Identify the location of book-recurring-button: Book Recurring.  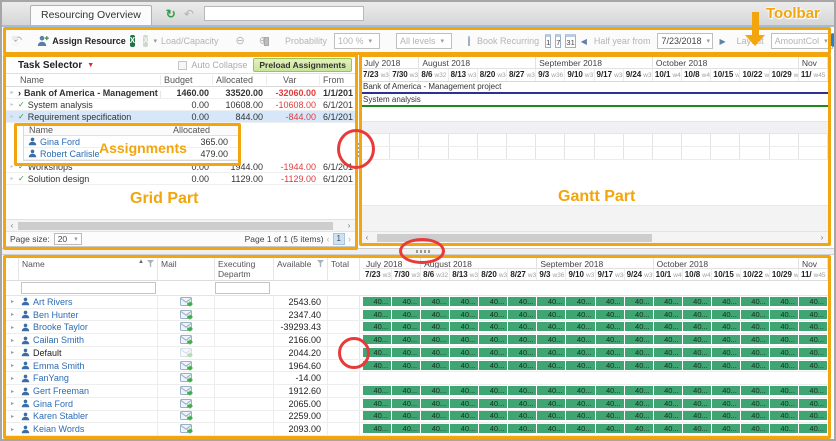
(508, 41).